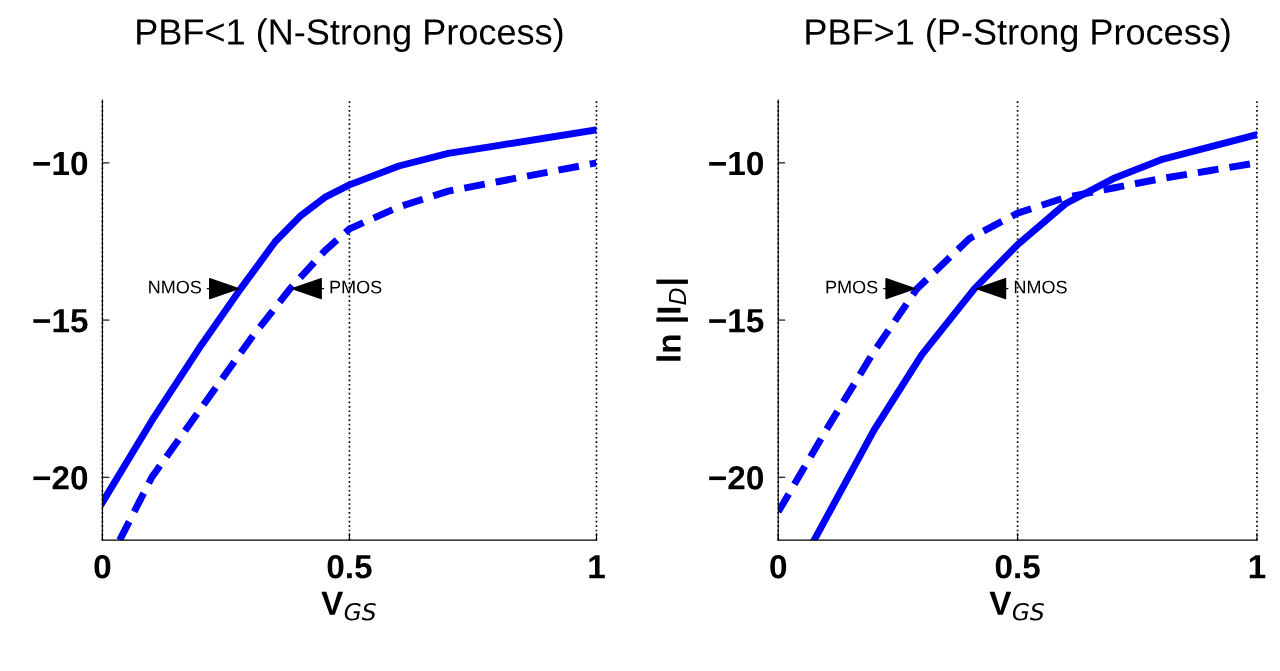 The width and height of the screenshot is (1280, 671). What do you see at coordinates (672, 320) in the screenshot?
I see `y-axis-title: ln |I$_{D}$|` at bounding box center [672, 320].